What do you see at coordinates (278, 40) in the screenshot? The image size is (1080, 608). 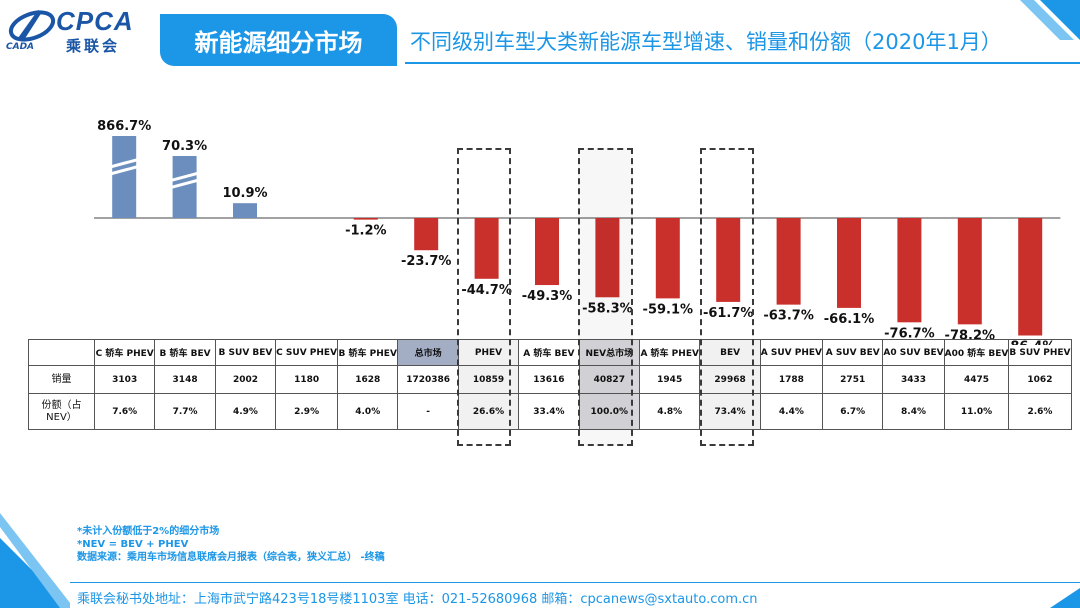 I see `section-title: 新能源细分市场` at bounding box center [278, 40].